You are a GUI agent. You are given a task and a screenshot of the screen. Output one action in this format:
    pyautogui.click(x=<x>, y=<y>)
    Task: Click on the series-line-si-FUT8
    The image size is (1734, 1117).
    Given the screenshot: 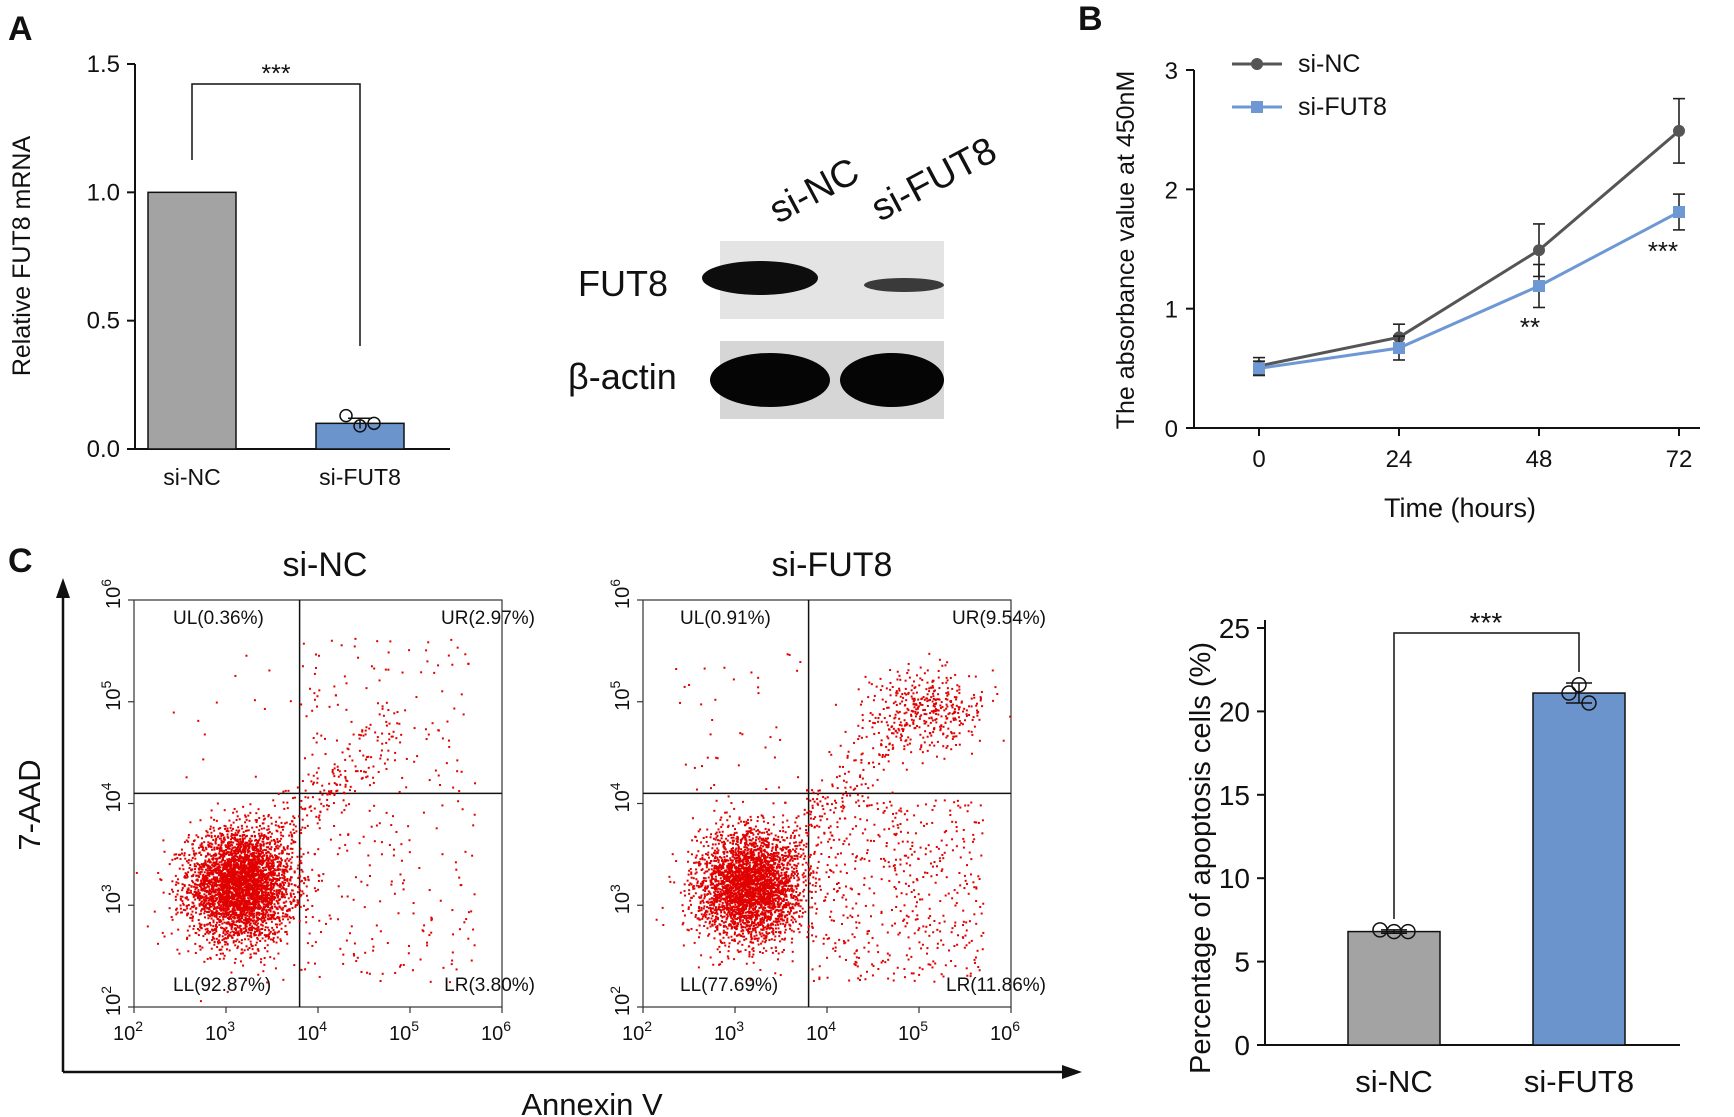 What is the action you would take?
    pyautogui.click(x=1469, y=290)
    